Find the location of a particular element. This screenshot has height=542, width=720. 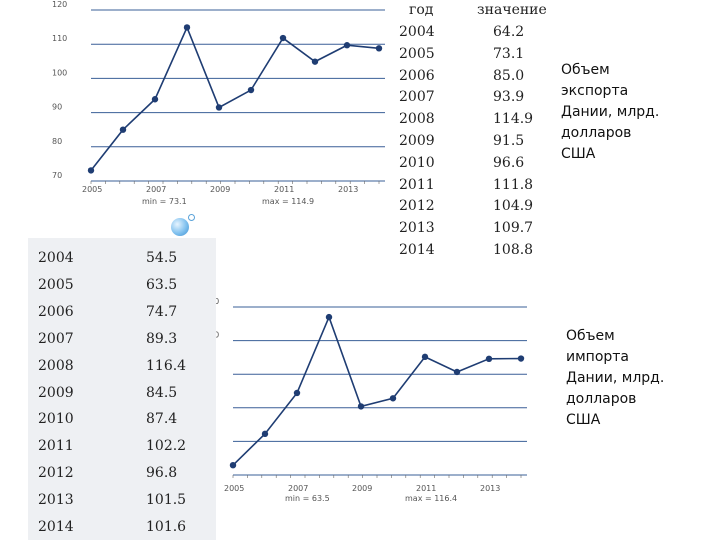

decorative-ball is located at coordinates (180, 227).